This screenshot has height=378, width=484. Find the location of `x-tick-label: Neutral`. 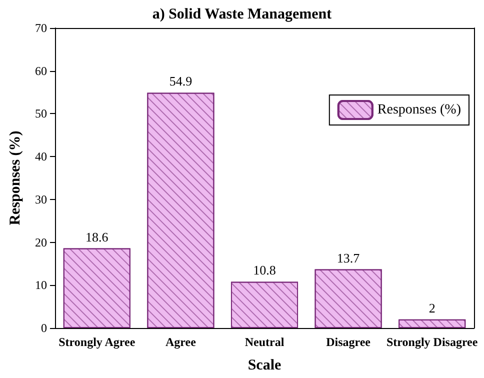

x-tick-label: Neutral is located at coordinates (264, 342).